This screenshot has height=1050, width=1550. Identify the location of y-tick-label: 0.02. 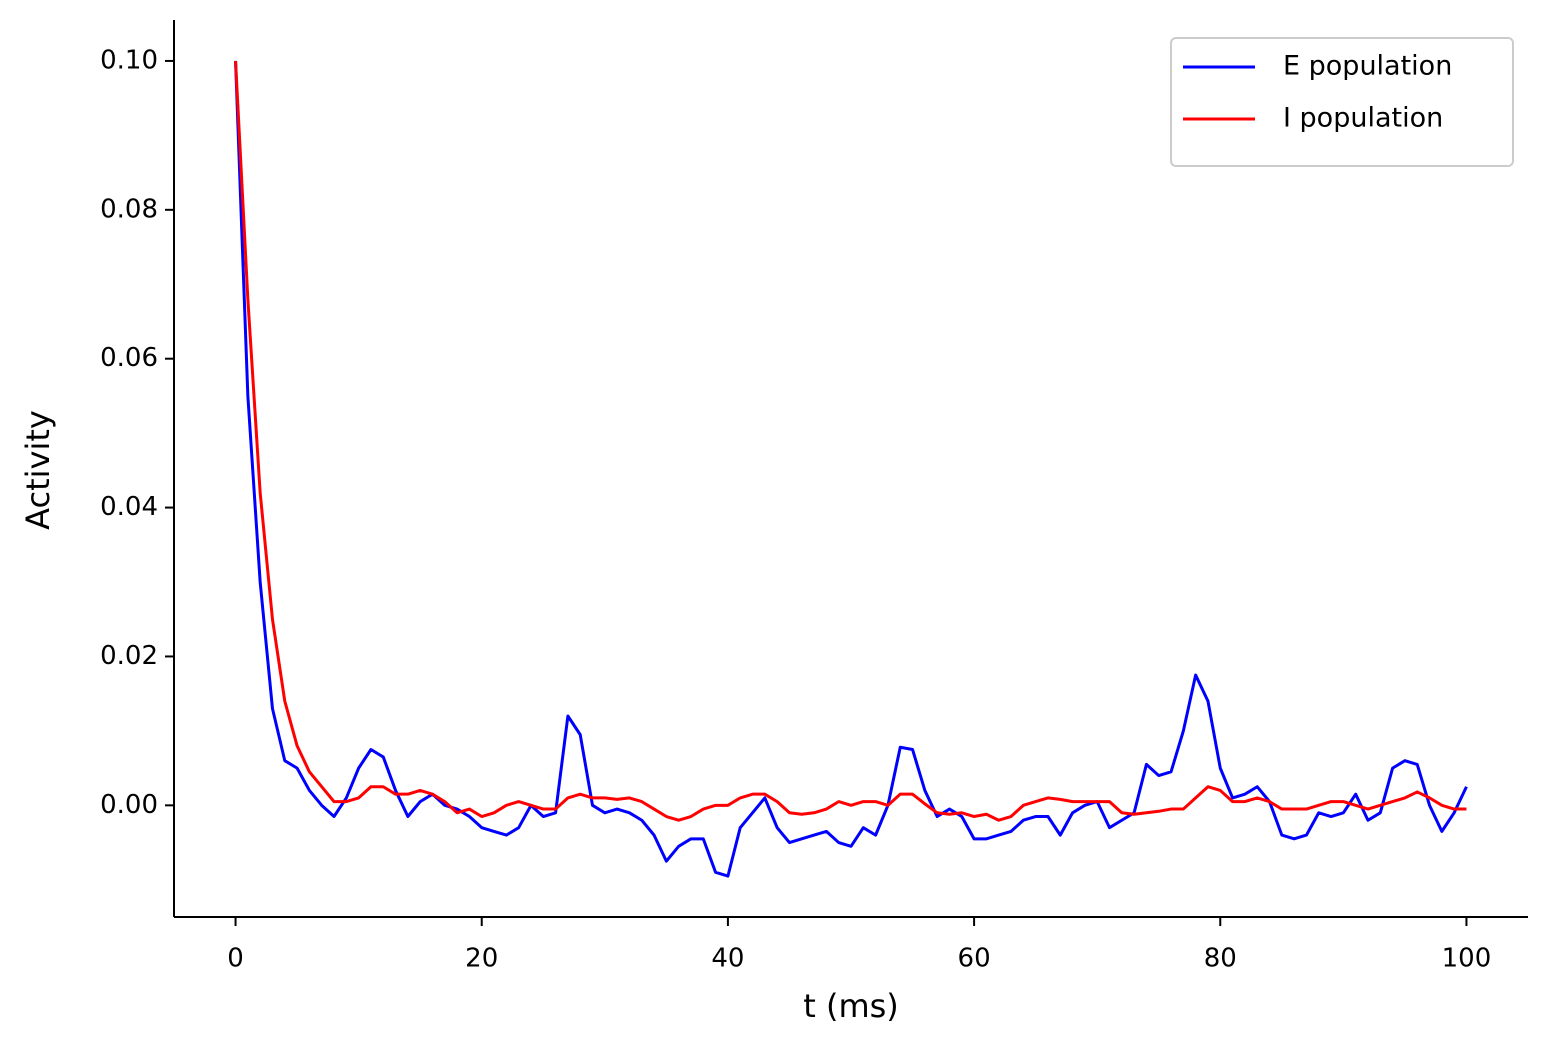
(129, 656).